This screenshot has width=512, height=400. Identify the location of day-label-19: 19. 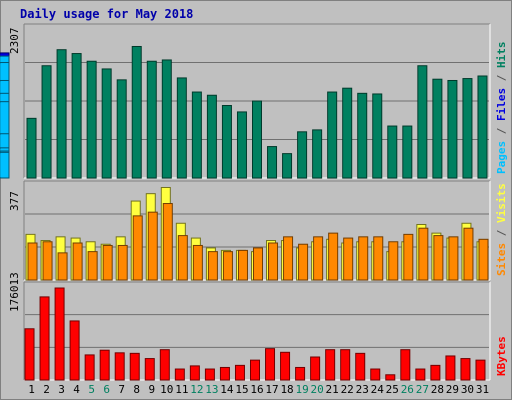
(301, 389).